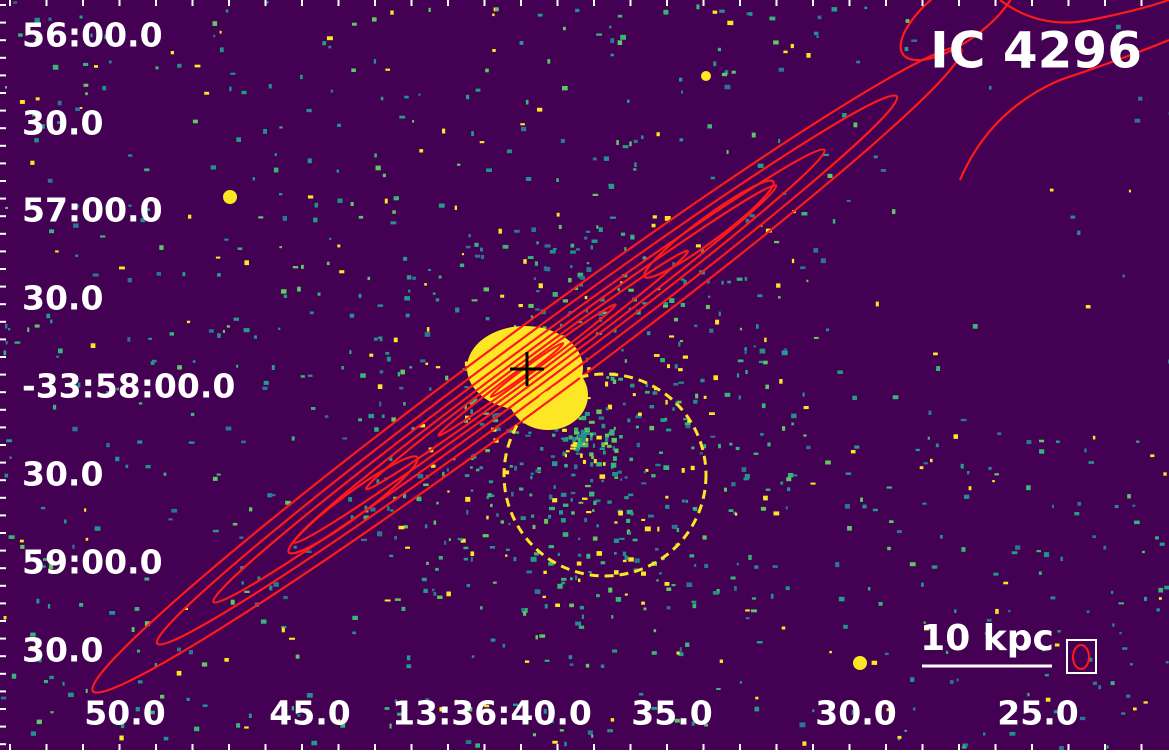 The width and height of the screenshot is (1169, 755). Describe the element at coordinates (1036, 51) in the screenshot. I see `title: IC 4296` at that location.